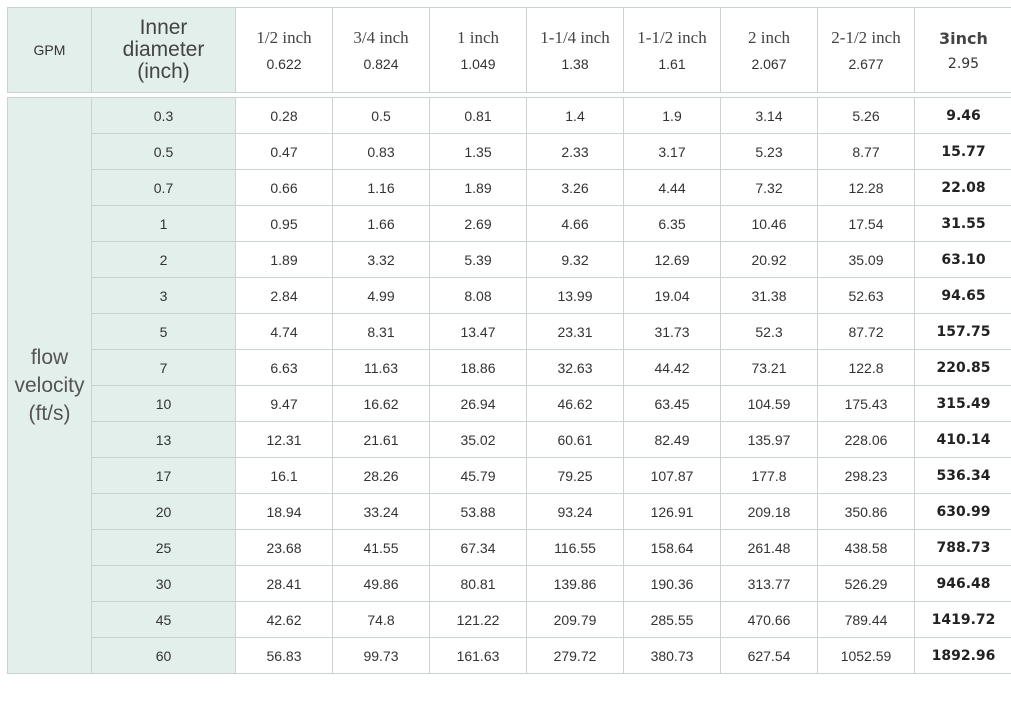 Image resolution: width=1011 pixels, height=715 pixels. What do you see at coordinates (575, 511) in the screenshot?
I see `velocity-value: 93.24` at bounding box center [575, 511].